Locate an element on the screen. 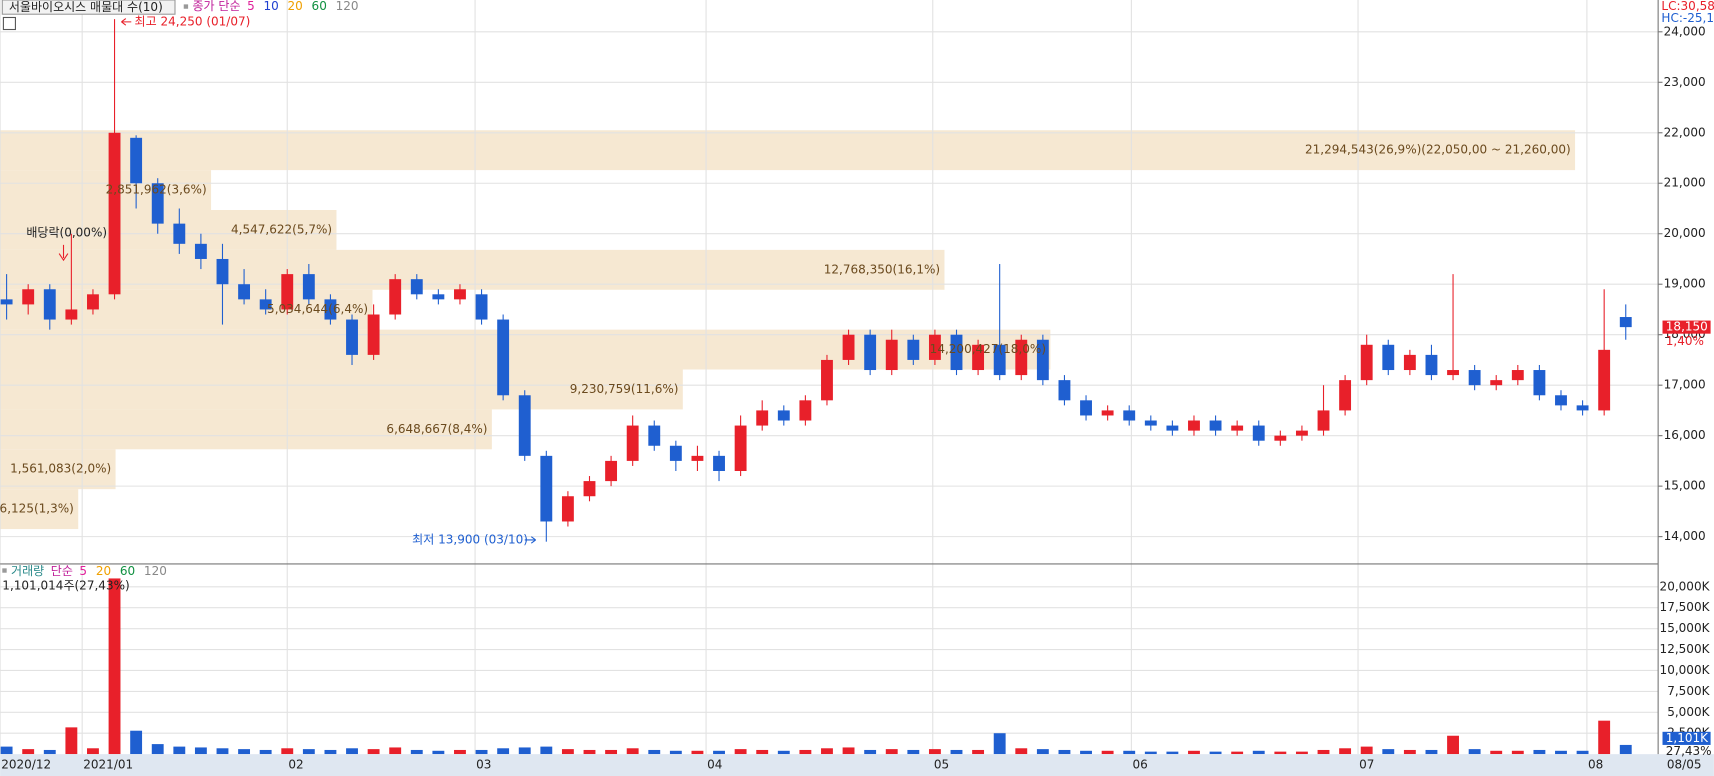  profile-label: 1,561,083(2,0%) is located at coordinates (60, 469).